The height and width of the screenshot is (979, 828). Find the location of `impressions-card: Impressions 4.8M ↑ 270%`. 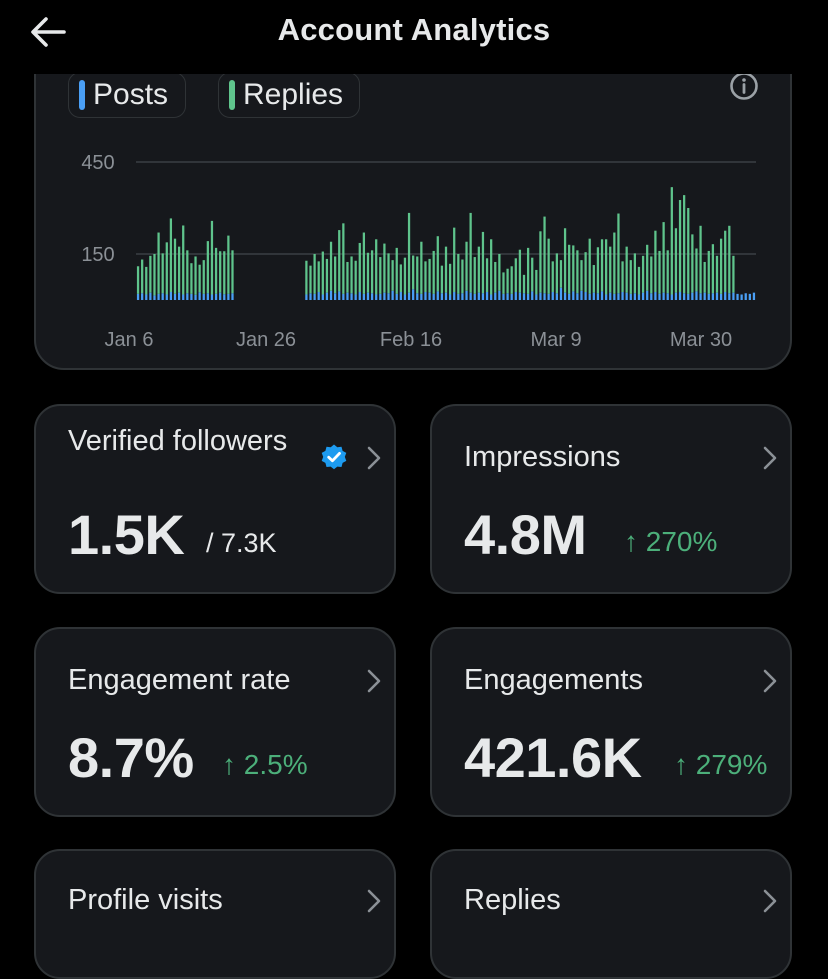

impressions-card: Impressions 4.8M ↑ 270% is located at coordinates (611, 499).